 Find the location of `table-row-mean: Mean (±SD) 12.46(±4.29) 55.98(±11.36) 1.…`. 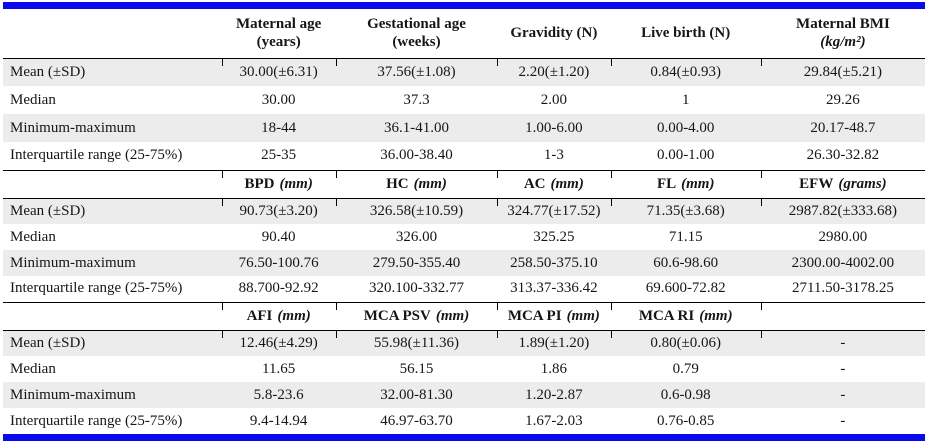

table-row-mean: Mean (±SD) 12.46(±4.29) 55.98(±11.36) 1.… is located at coordinates (464, 343).